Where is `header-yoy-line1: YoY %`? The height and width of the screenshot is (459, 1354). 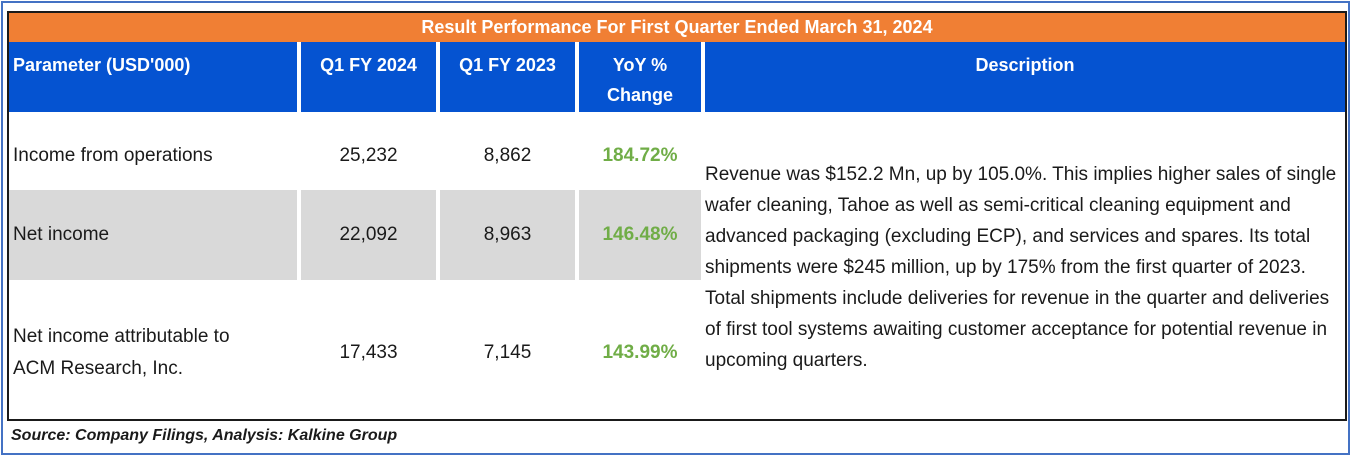 header-yoy-line1: YoY % is located at coordinates (640, 65).